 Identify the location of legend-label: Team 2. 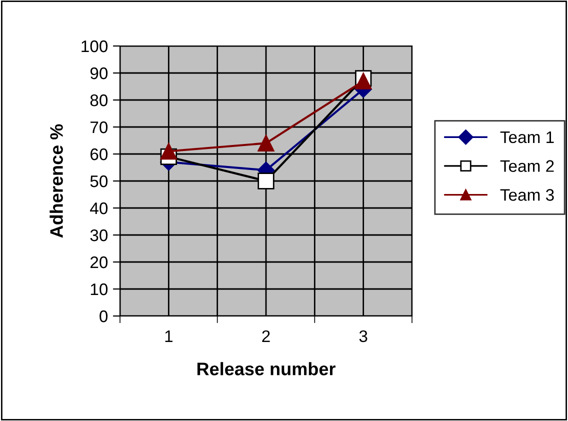
(527, 166).